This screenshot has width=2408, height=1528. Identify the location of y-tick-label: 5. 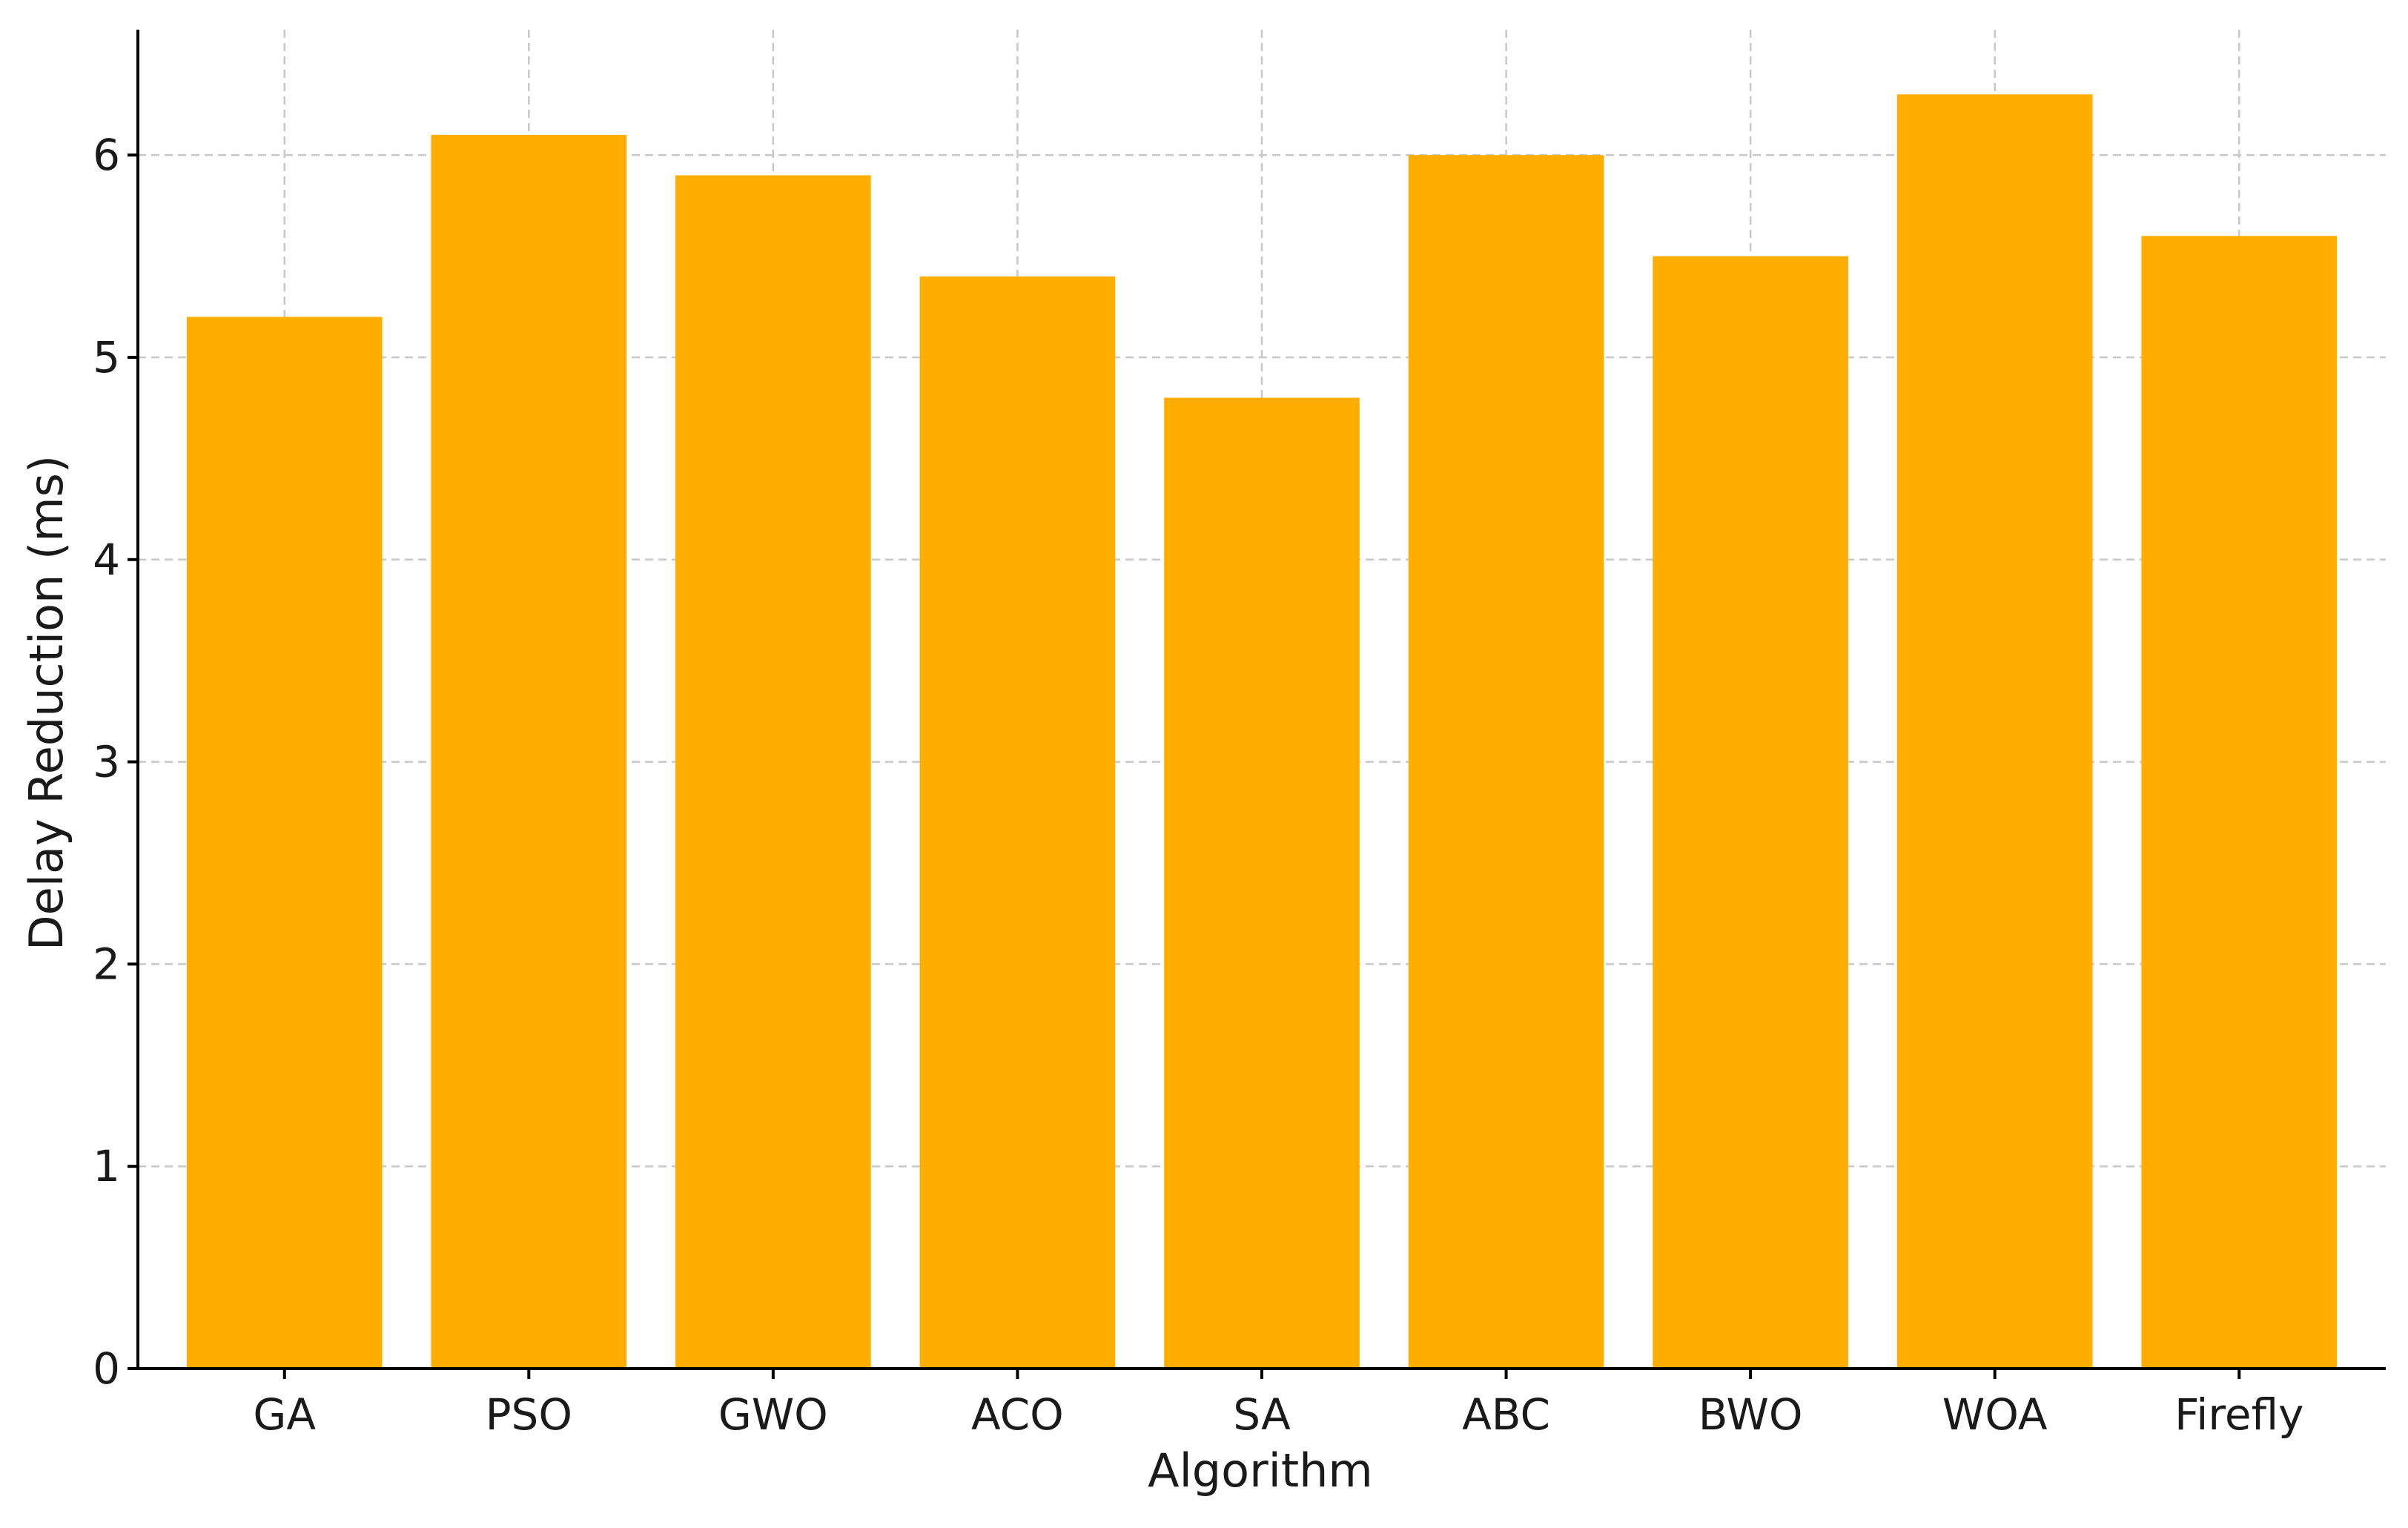
(106, 357).